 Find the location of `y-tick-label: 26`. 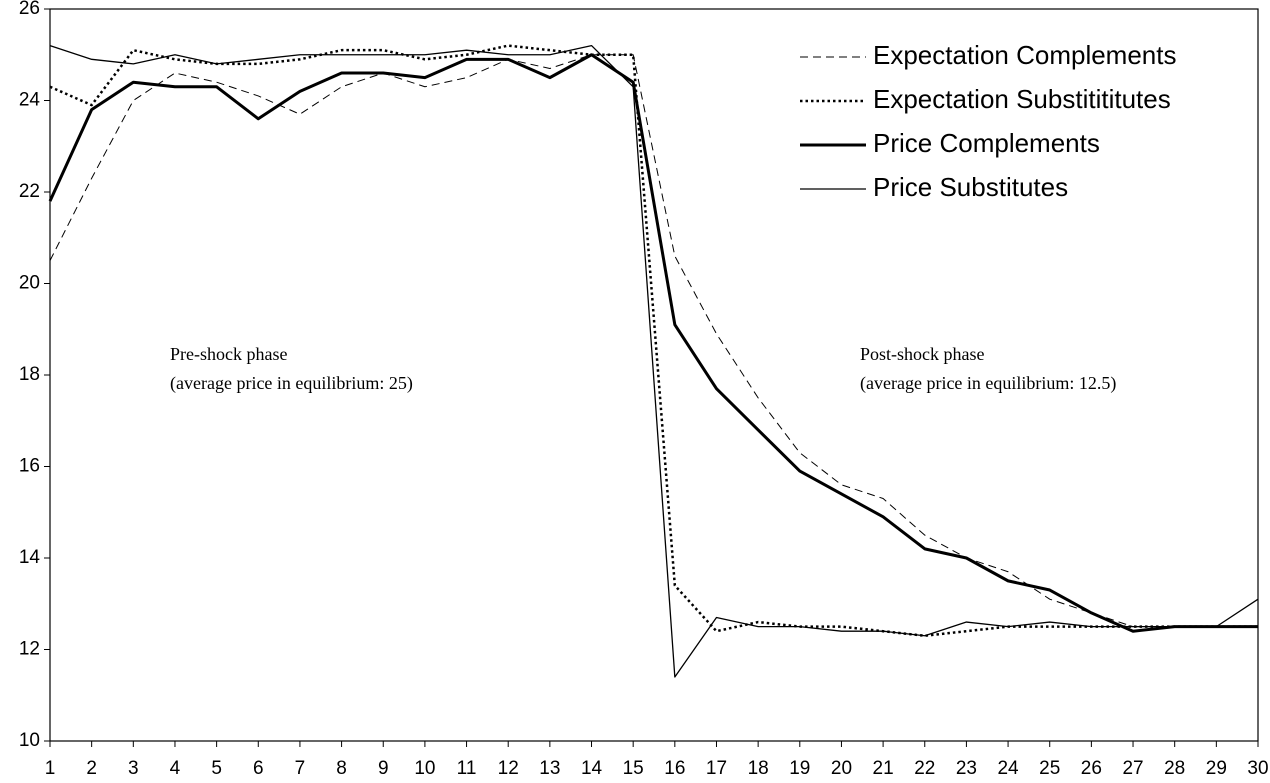

y-tick-label: 26 is located at coordinates (29, 9).